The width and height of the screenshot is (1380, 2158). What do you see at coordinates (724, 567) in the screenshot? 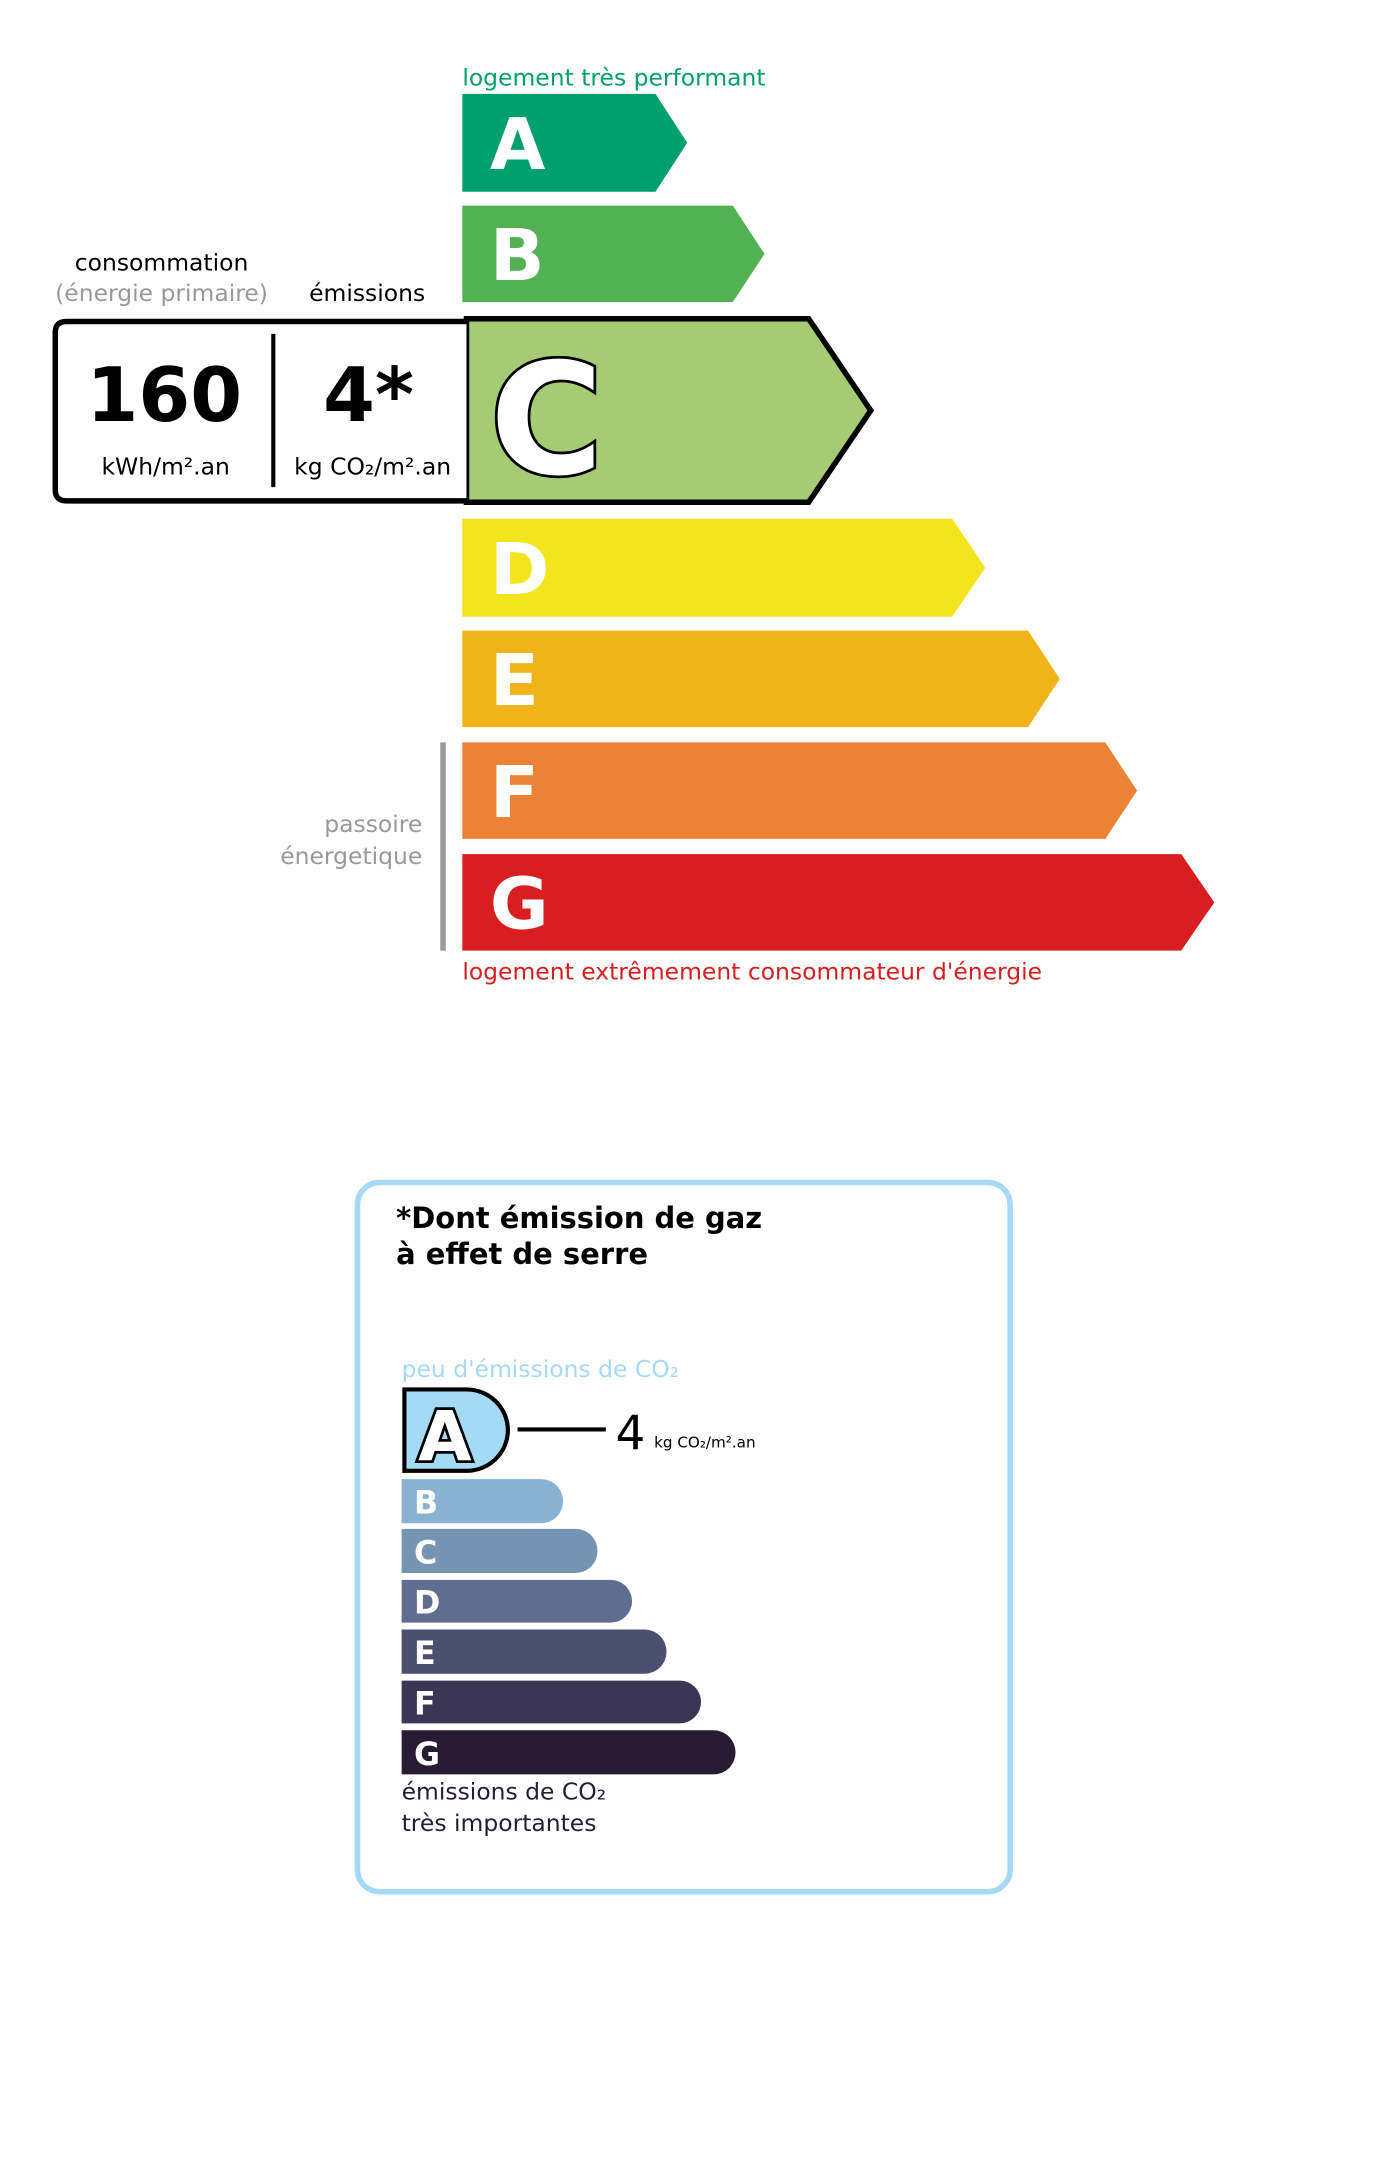
I see `energy-class-d-bar` at bounding box center [724, 567].